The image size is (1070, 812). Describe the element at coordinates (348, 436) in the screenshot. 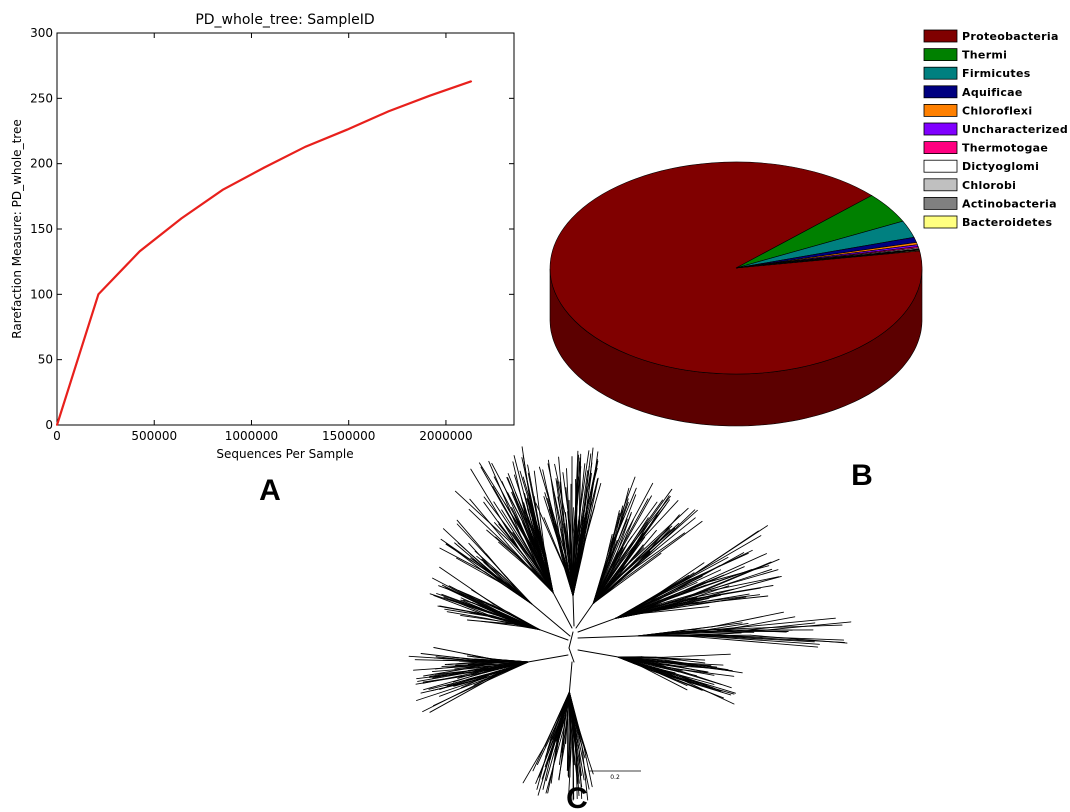

I see `x-tick-label: 1500000` at that location.